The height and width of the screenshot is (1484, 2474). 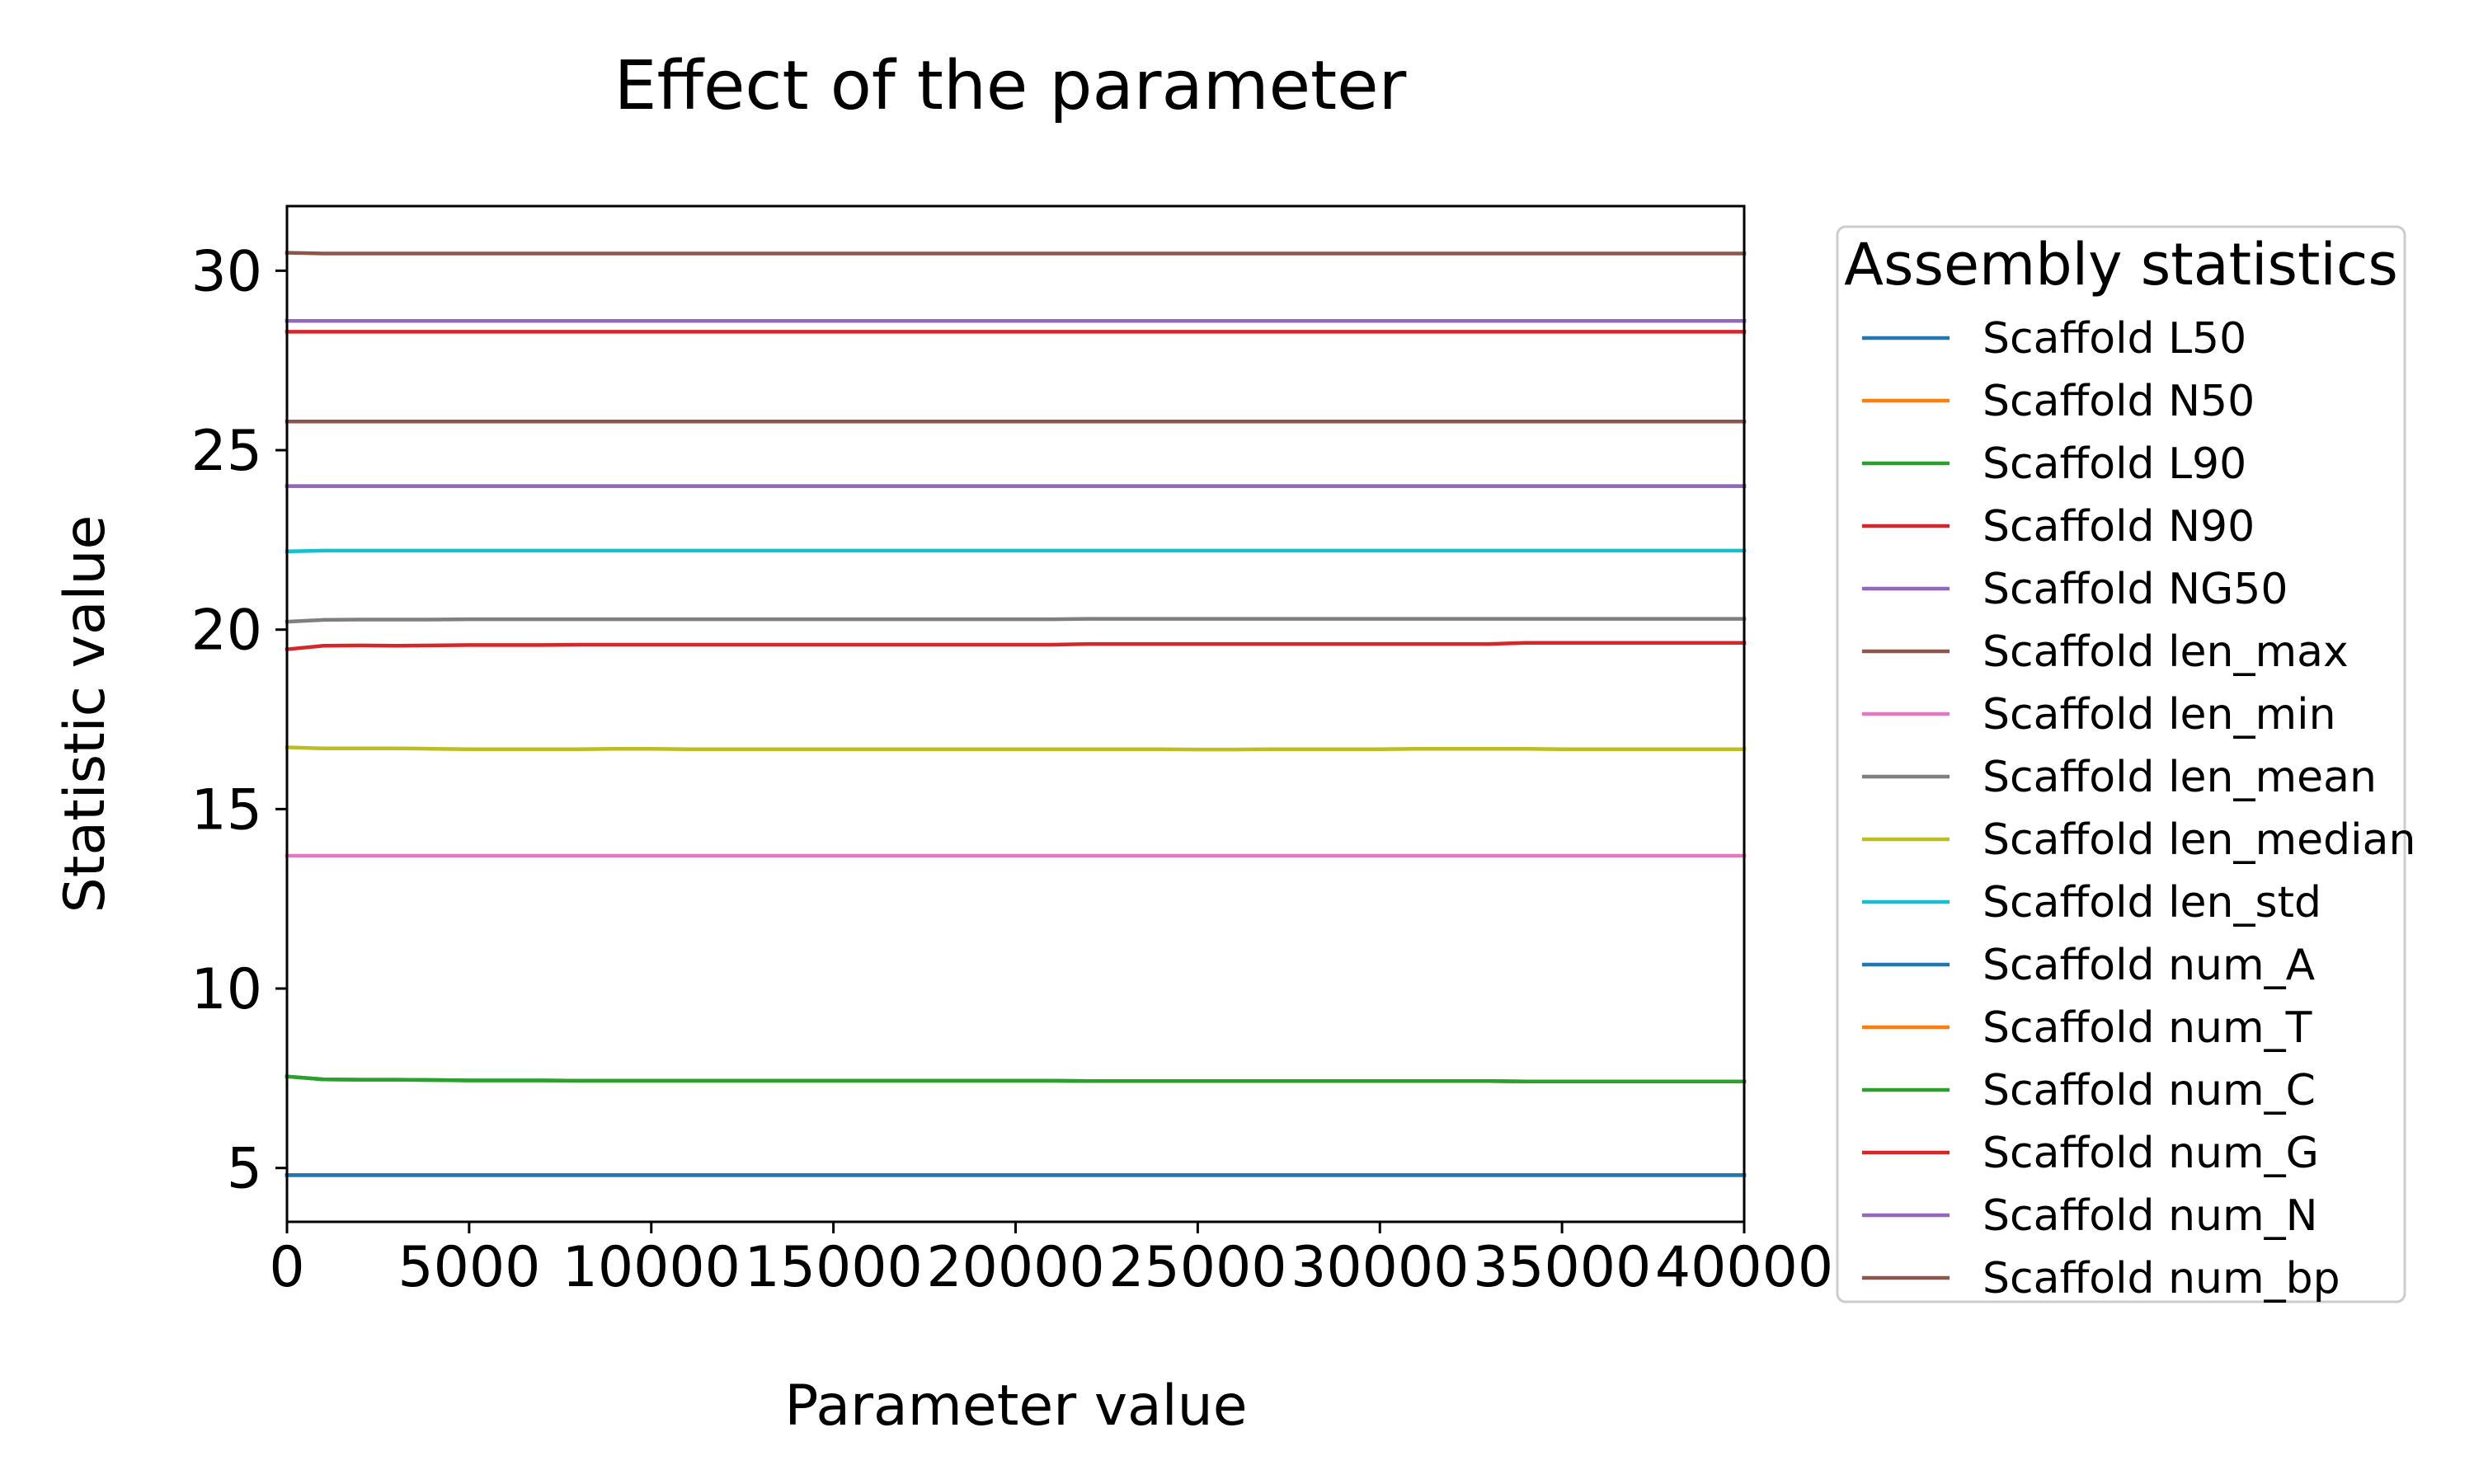 I want to click on chart-title: Effect of the parameter, so click(x=1010, y=86).